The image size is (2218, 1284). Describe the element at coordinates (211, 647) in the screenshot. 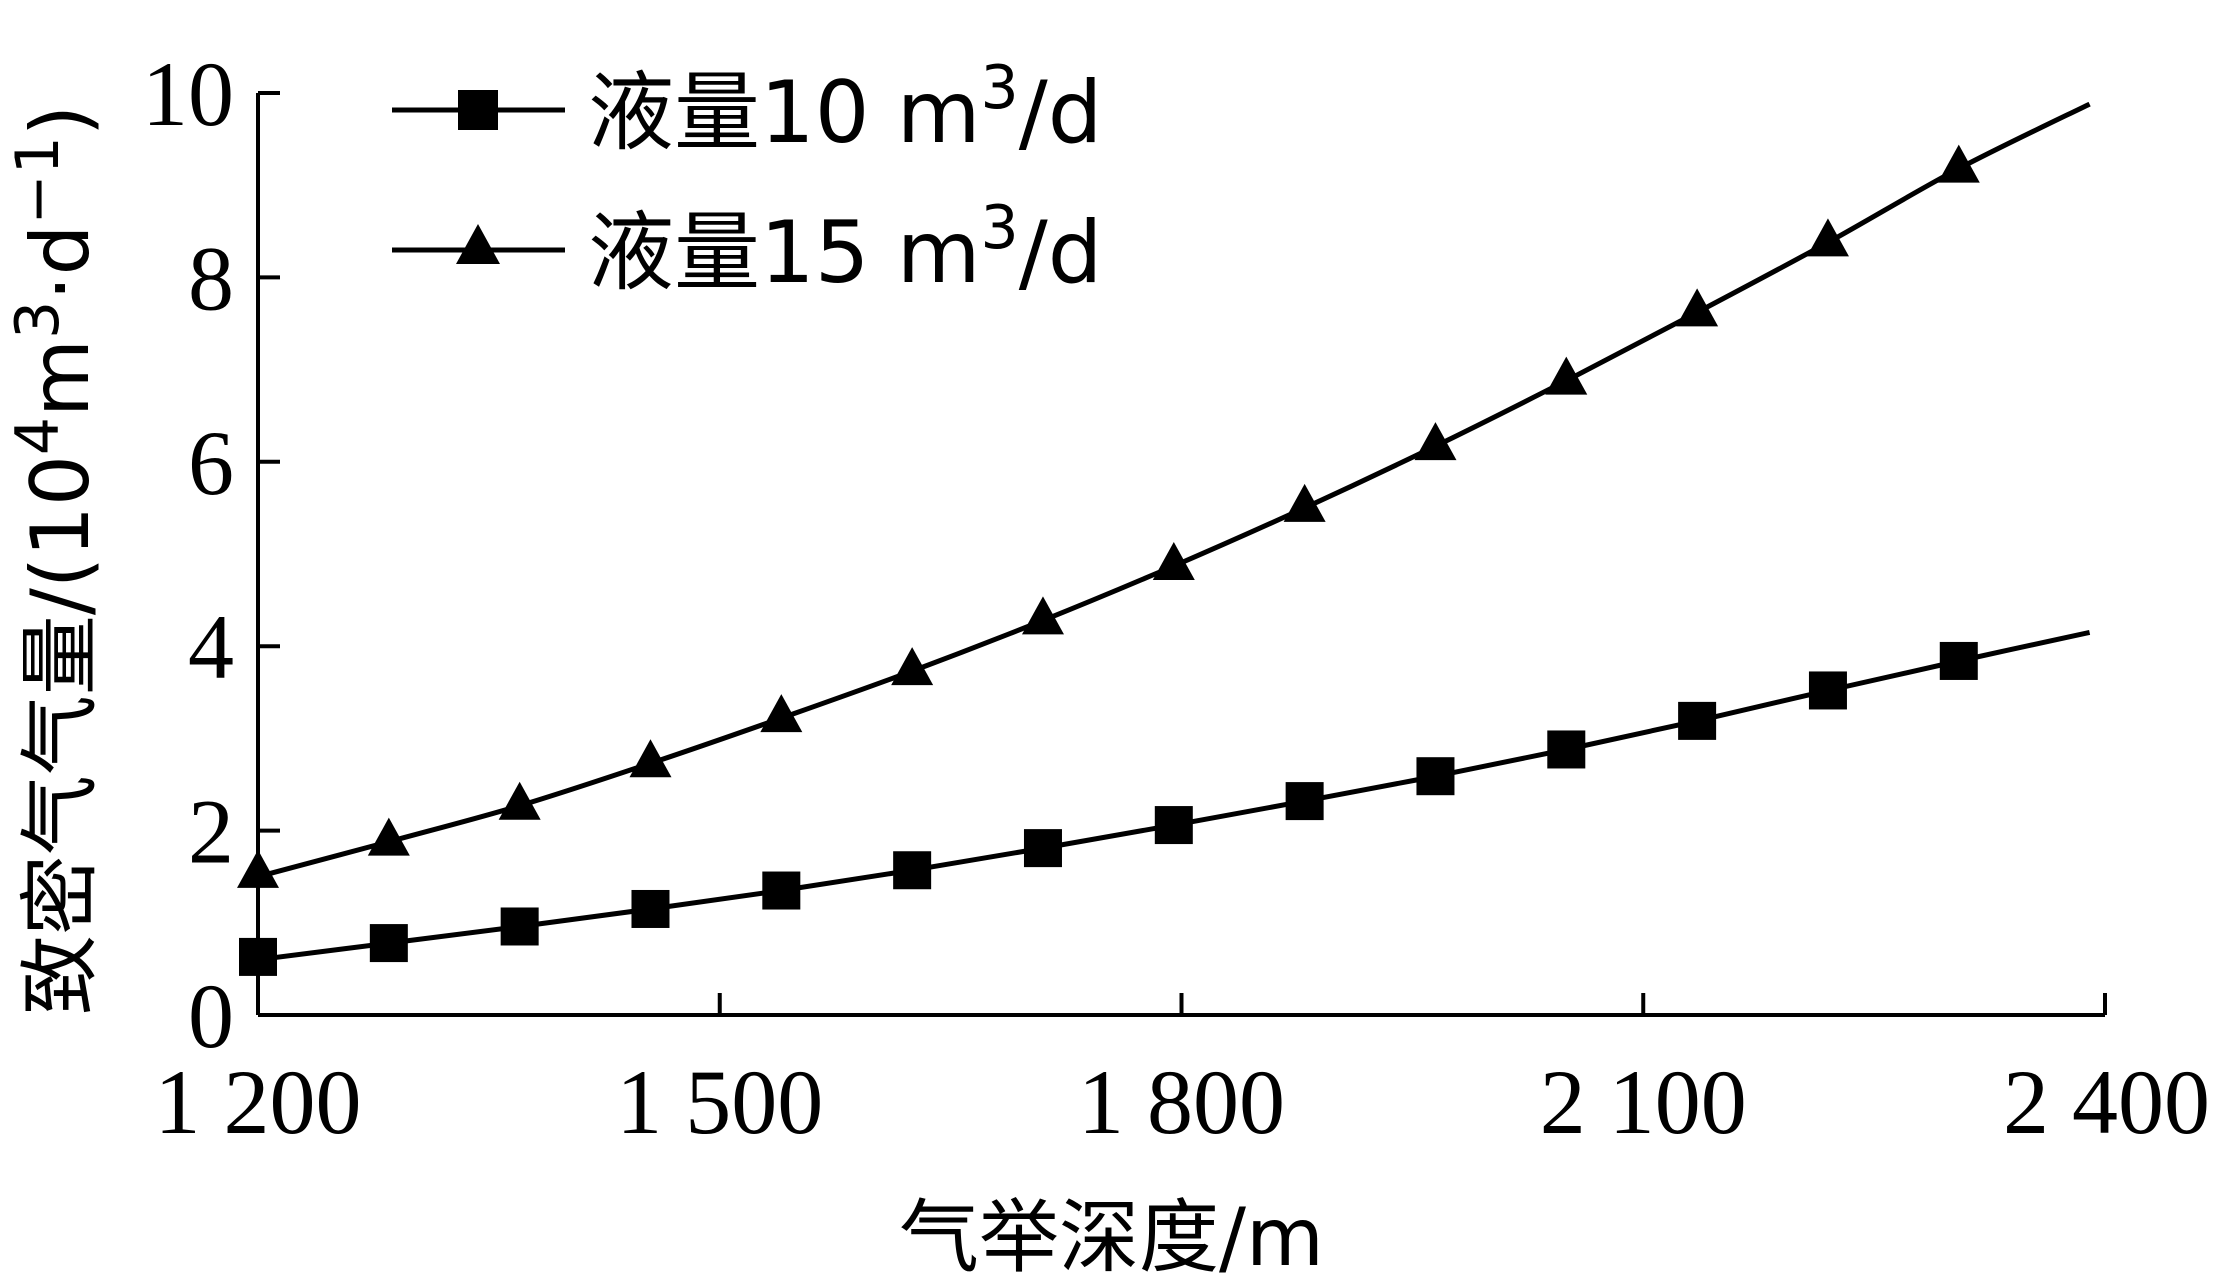

I see `y-tick-label: 4` at that location.